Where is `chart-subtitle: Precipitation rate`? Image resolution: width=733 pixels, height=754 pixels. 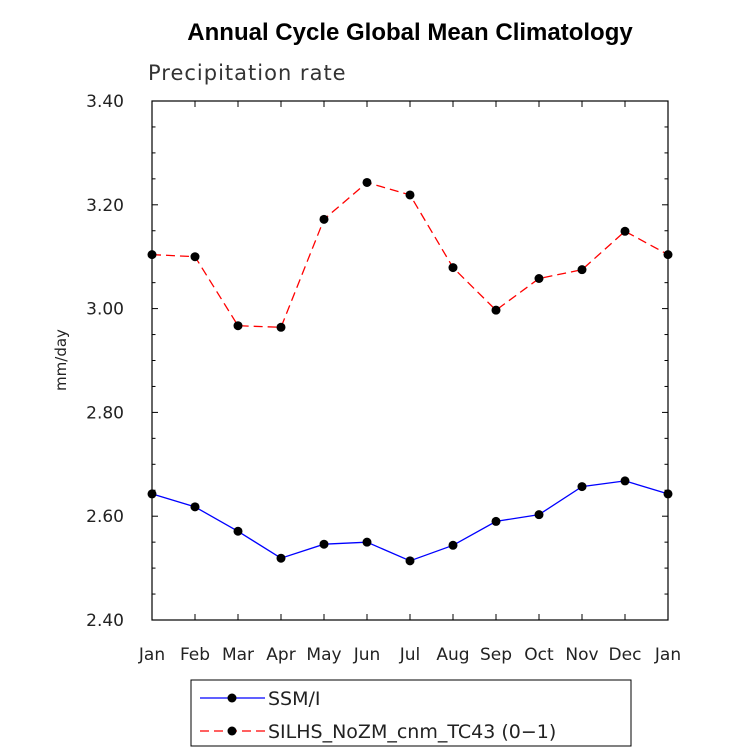
chart-subtitle: Precipitation rate is located at coordinates (247, 73).